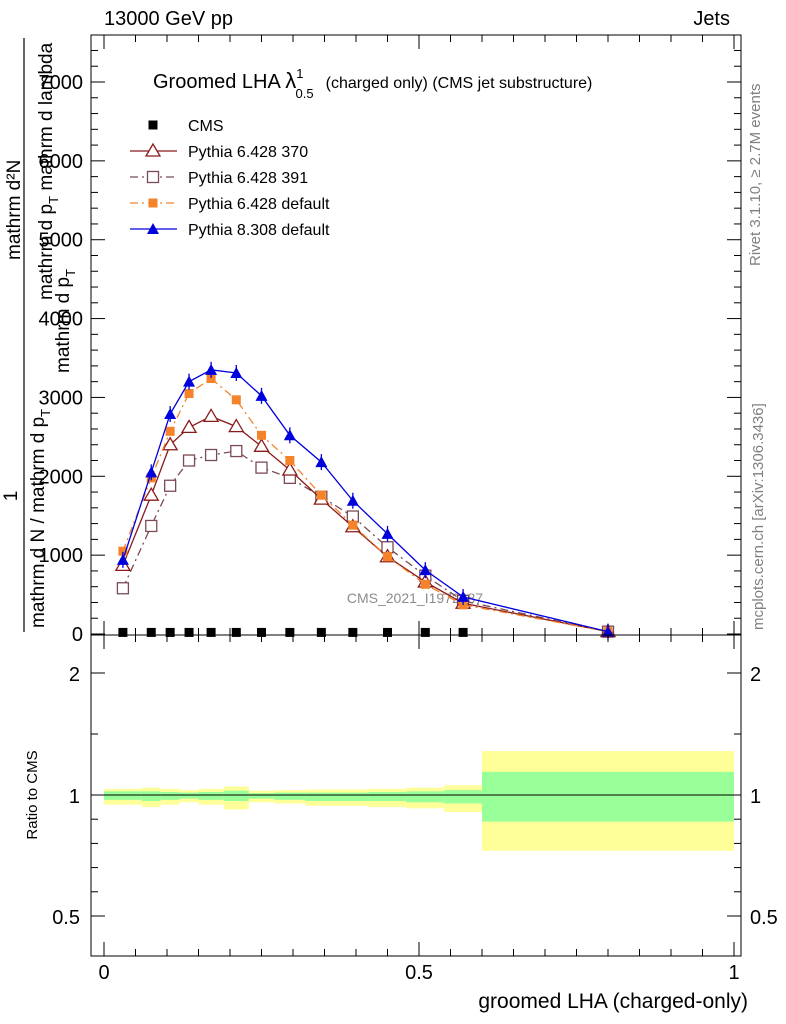 Image resolution: width=786 pixels, height=1024 pixels. I want to click on ratio-y-tick-label: 2, so click(74, 675).